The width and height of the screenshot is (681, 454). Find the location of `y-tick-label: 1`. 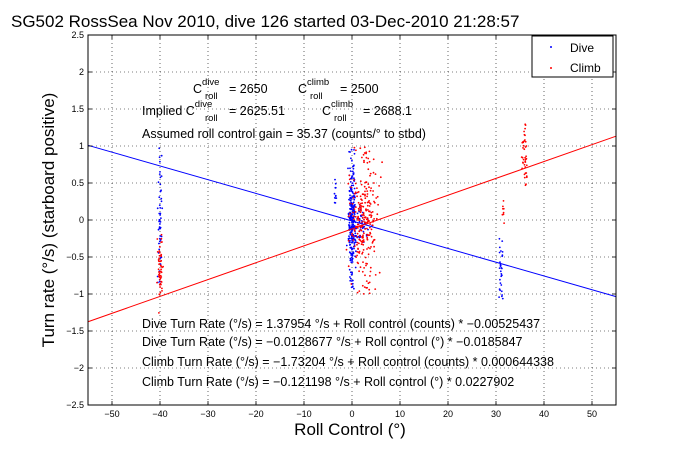

y-tick-label: 1 is located at coordinates (81, 146).